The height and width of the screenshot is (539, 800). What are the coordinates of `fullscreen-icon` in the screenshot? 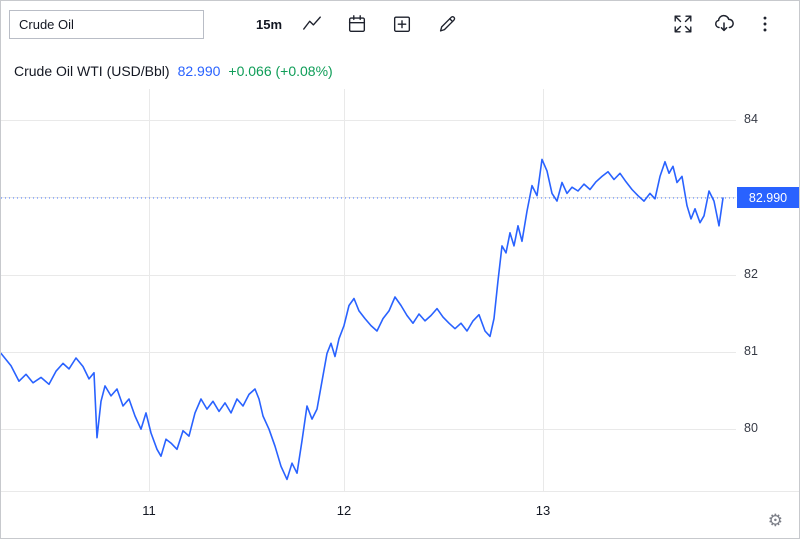 It's located at (683, 24).